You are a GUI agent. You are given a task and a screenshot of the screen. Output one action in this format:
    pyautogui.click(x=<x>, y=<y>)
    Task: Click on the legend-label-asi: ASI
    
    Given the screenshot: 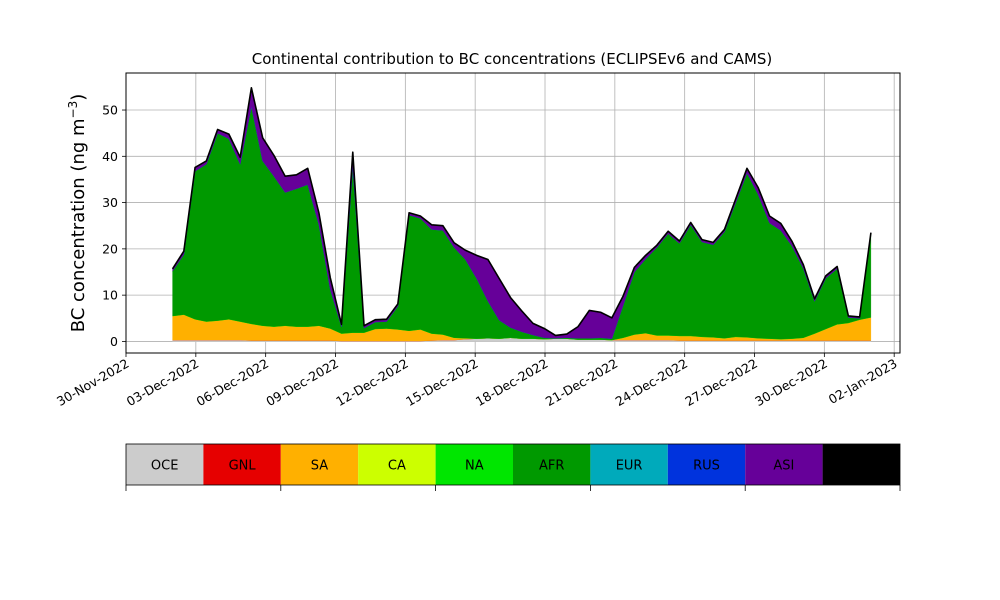 What is the action you would take?
    pyautogui.click(x=783, y=466)
    